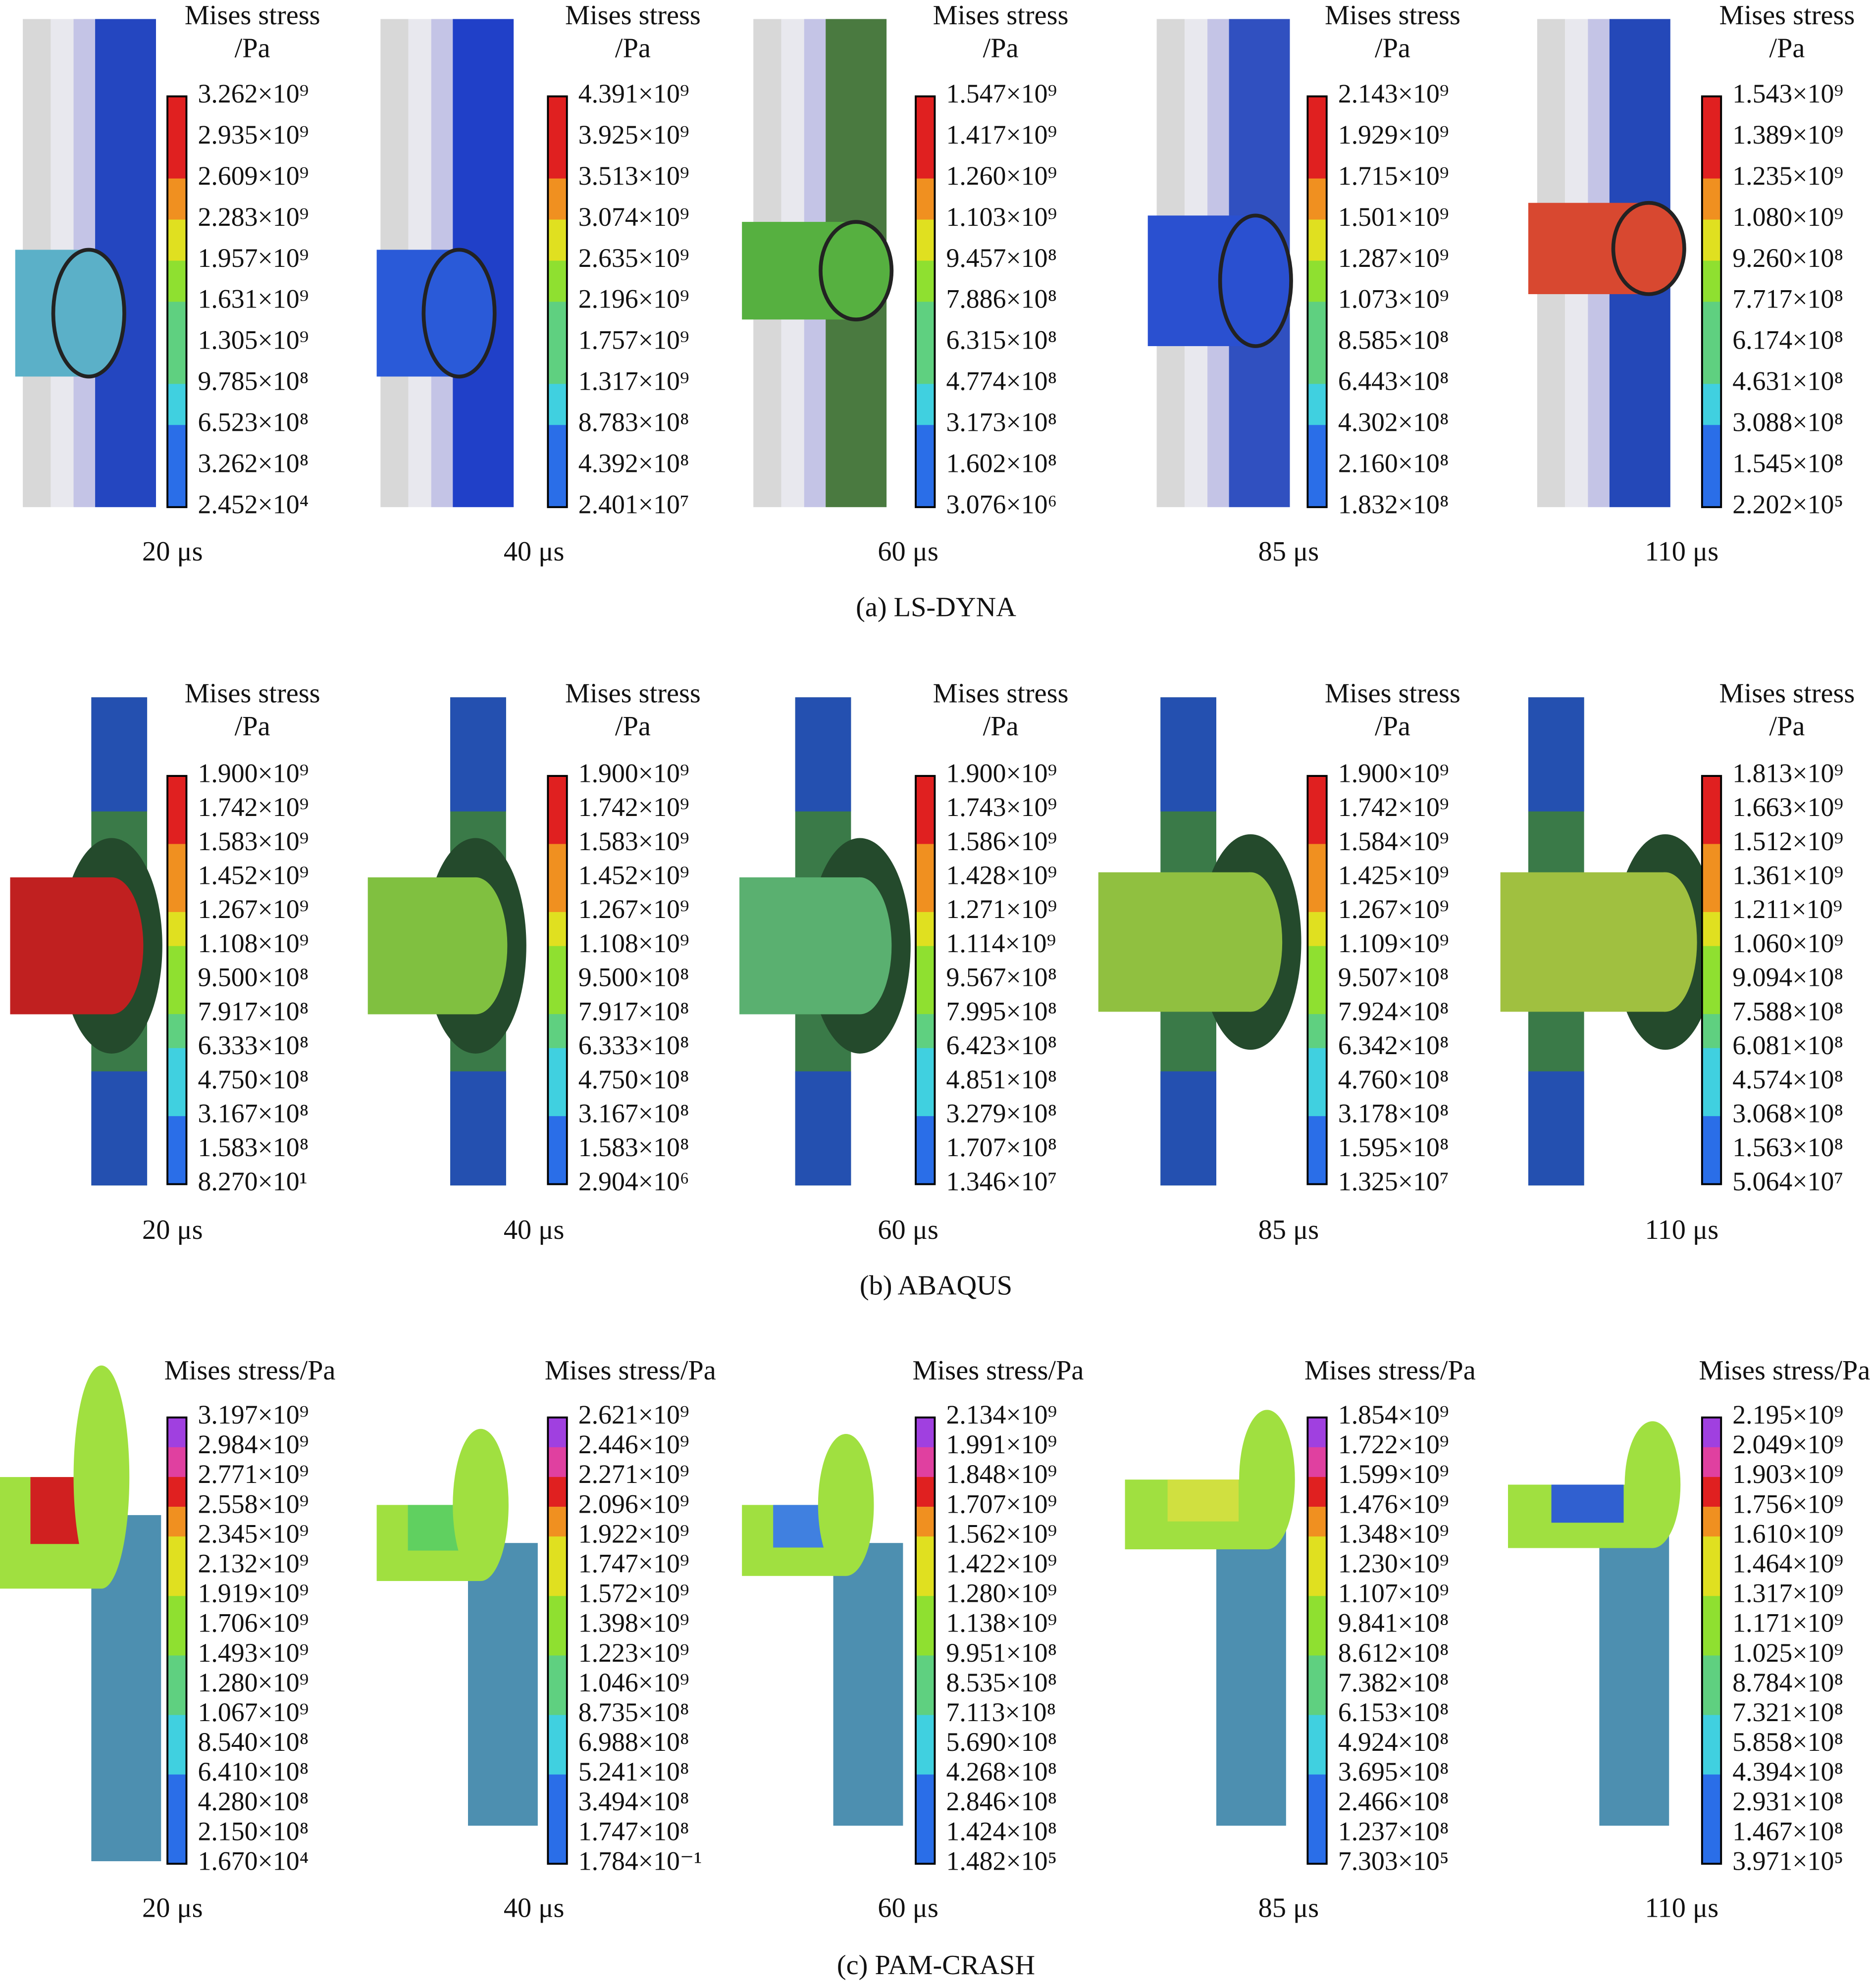  Describe the element at coordinates (1787, 176) in the screenshot. I see `legend-label: 1.235×10⁹` at that location.